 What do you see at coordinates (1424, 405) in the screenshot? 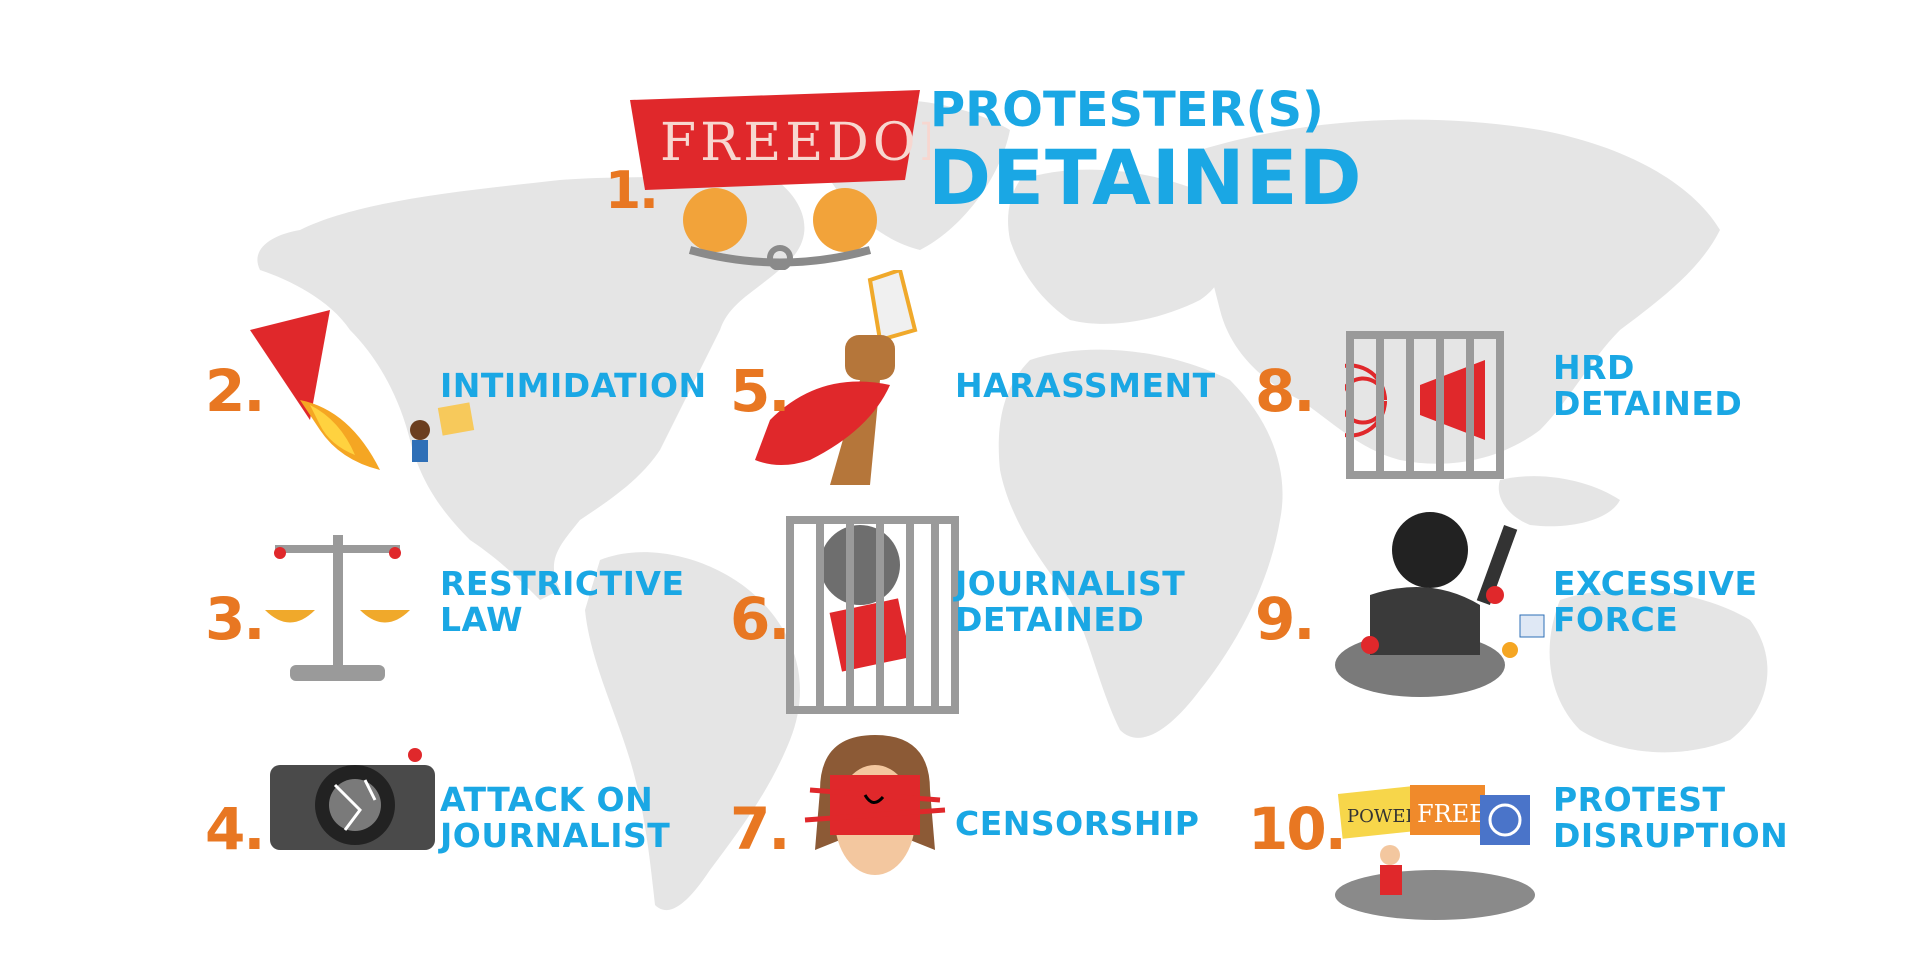
I see `caged-megaphone-icon` at bounding box center [1424, 405].